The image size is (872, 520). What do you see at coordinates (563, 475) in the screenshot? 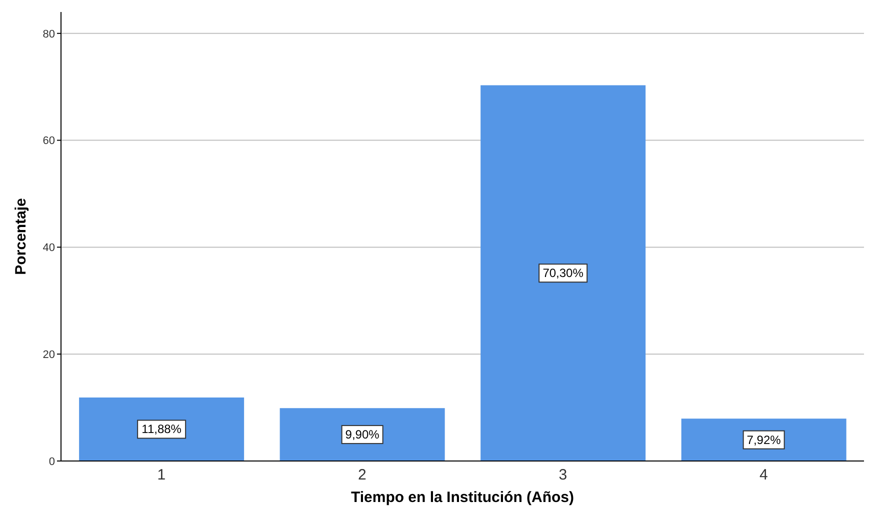
I see `x-tick-label: 3` at bounding box center [563, 475].